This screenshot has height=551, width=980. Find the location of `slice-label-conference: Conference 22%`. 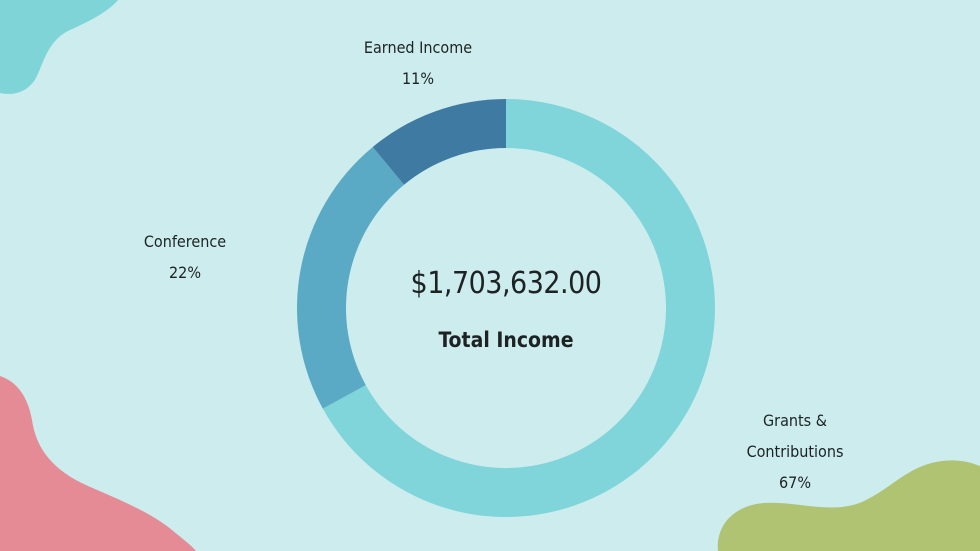

slice-label-conference: Conference 22% is located at coordinates (185, 257).